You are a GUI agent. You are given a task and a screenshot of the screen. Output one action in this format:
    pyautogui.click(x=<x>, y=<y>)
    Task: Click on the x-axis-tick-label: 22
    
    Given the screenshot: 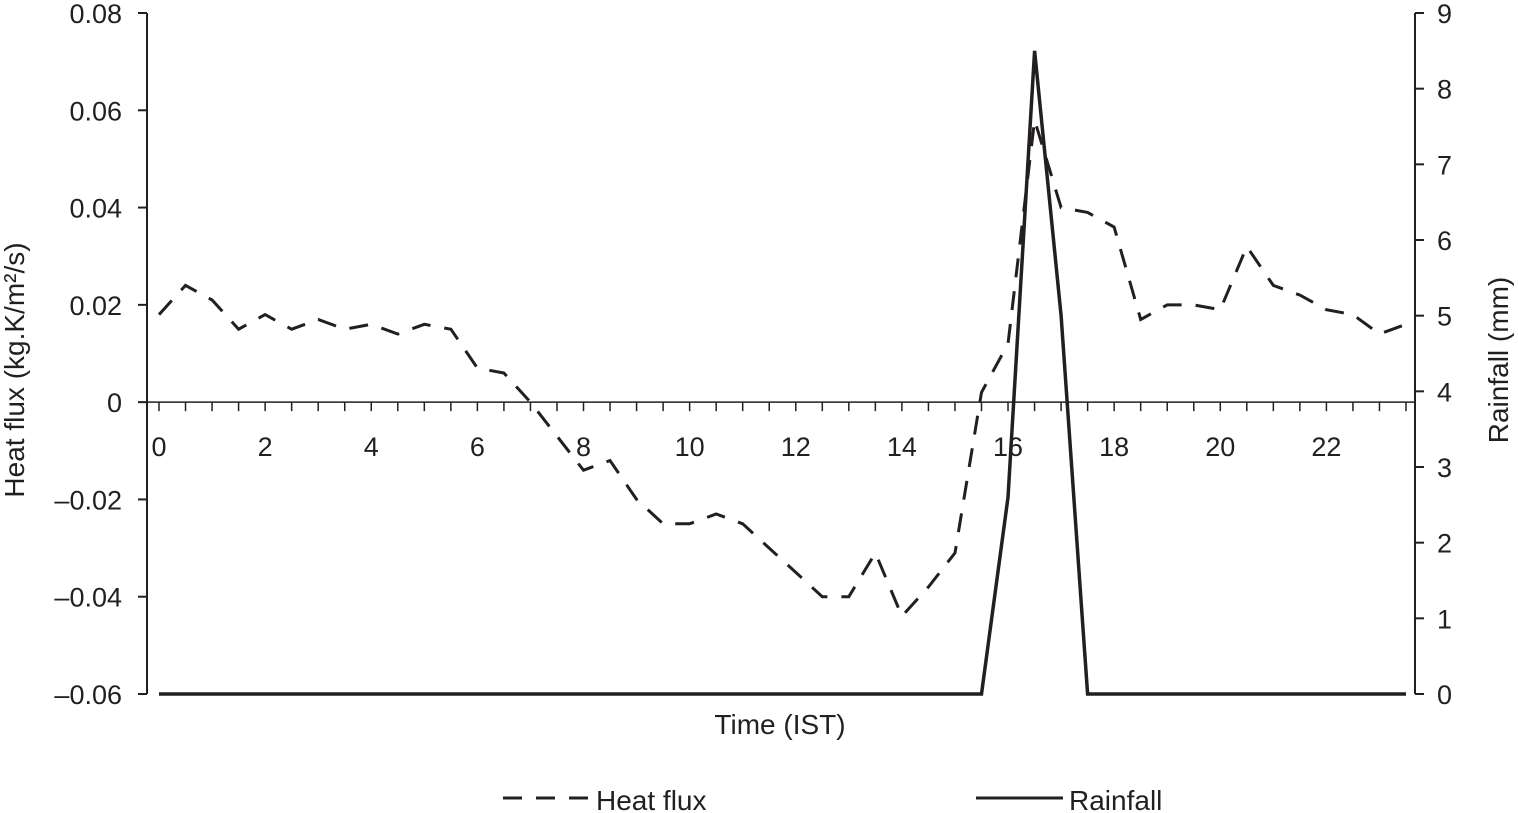 What is the action you would take?
    pyautogui.click(x=1326, y=447)
    